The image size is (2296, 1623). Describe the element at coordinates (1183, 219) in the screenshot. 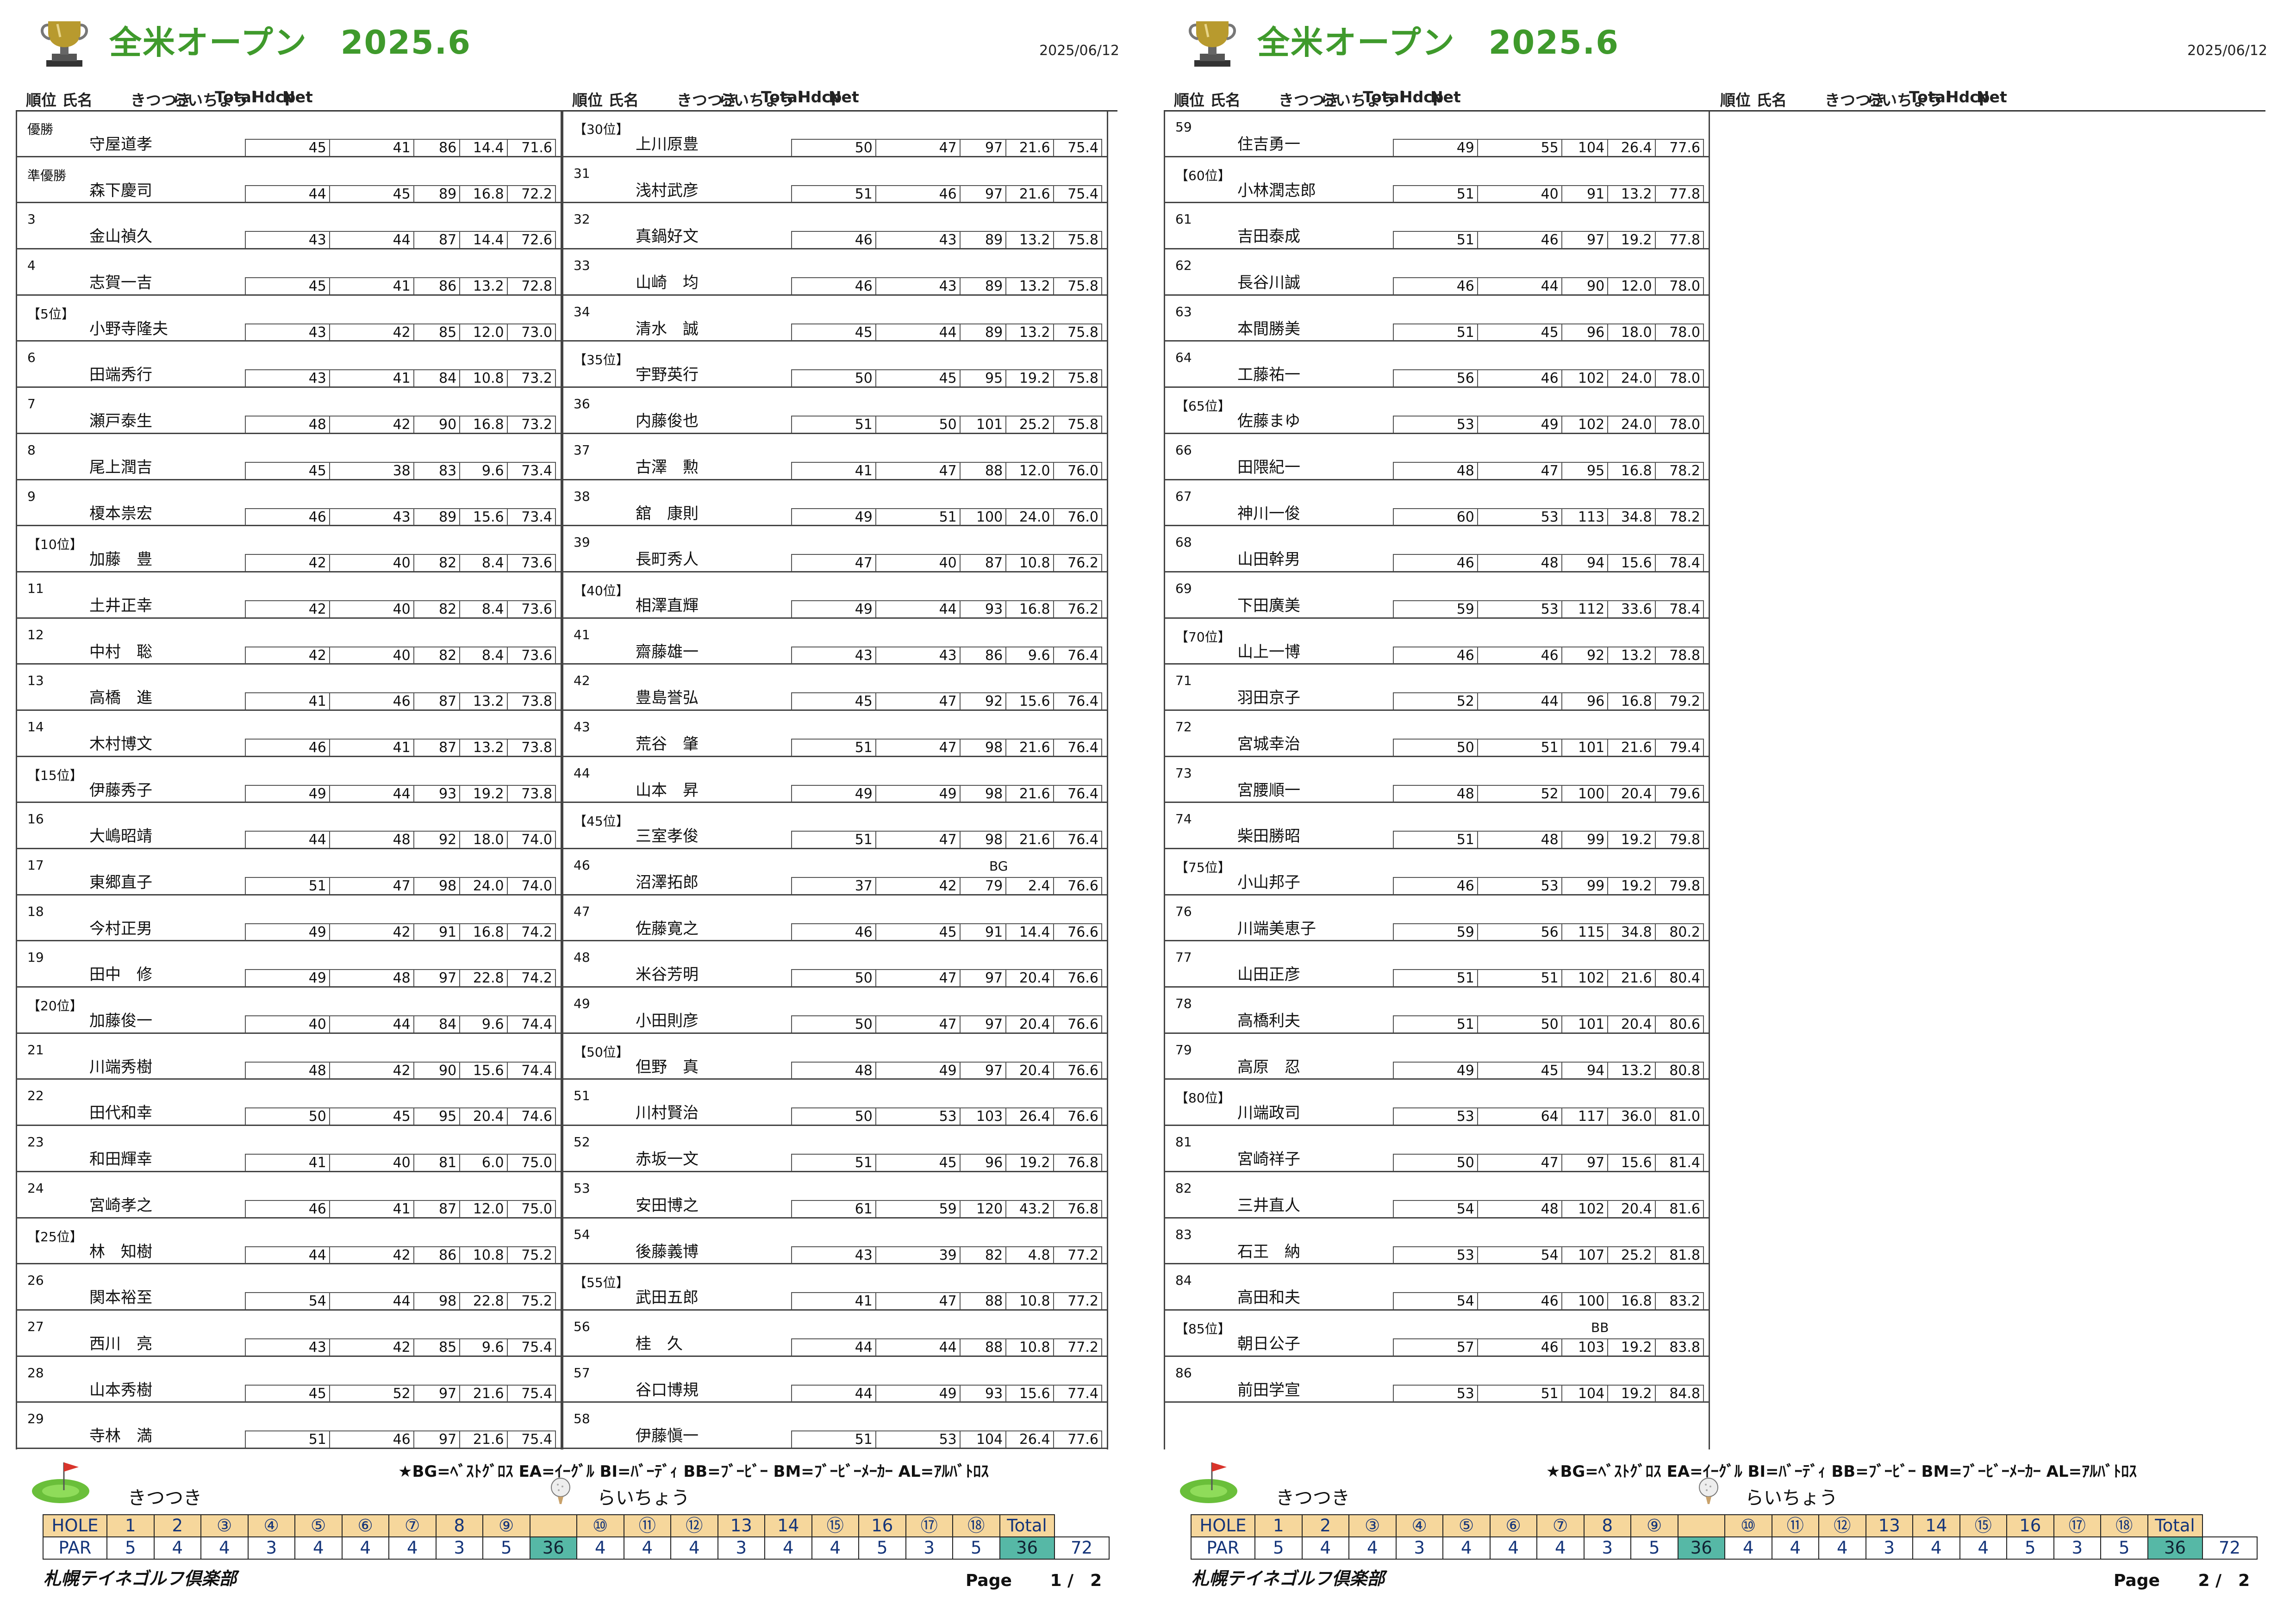

I see `rank-cell: 61` at that location.